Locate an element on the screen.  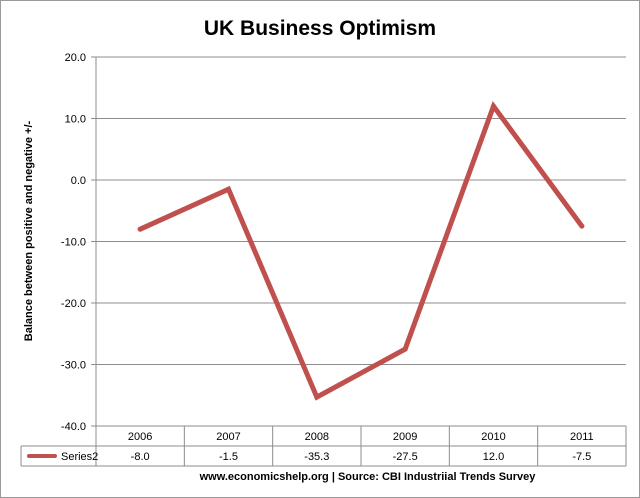
y-tick-label: -10.0 is located at coordinates (73, 243).